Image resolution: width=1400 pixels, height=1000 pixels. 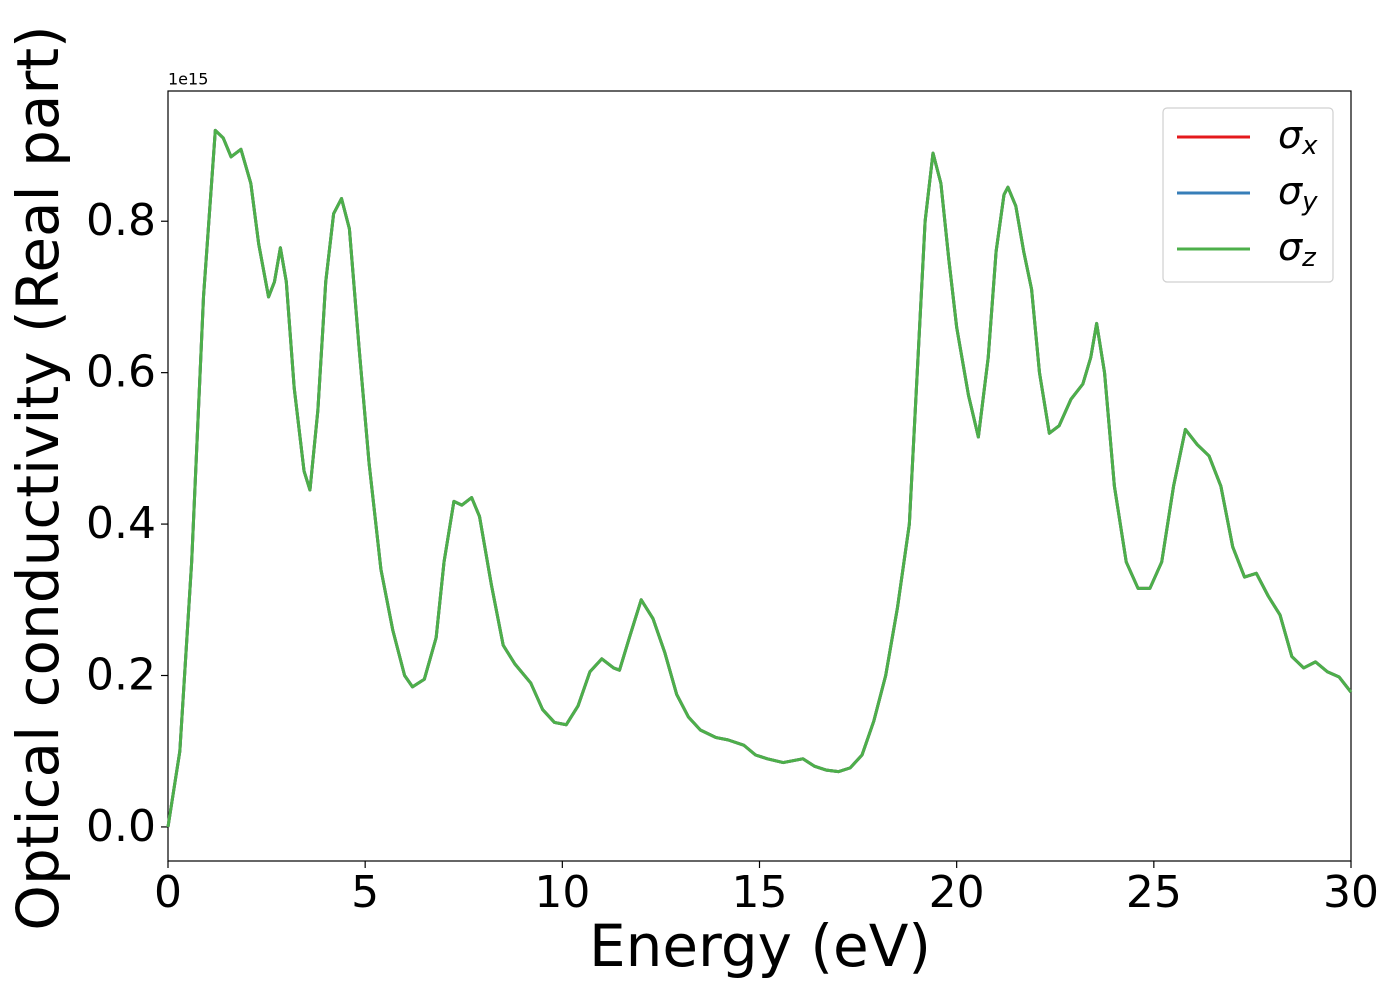 I want to click on x-tick-label: 10, so click(x=562, y=892).